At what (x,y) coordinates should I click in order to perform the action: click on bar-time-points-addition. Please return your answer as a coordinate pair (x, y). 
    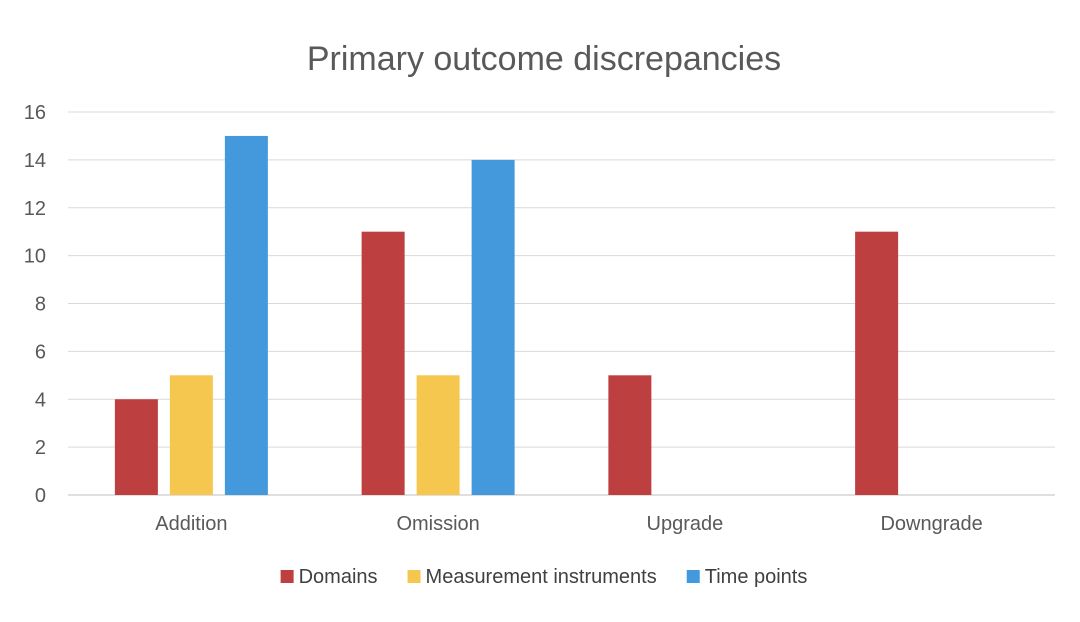
    Looking at the image, I should click on (246, 315).